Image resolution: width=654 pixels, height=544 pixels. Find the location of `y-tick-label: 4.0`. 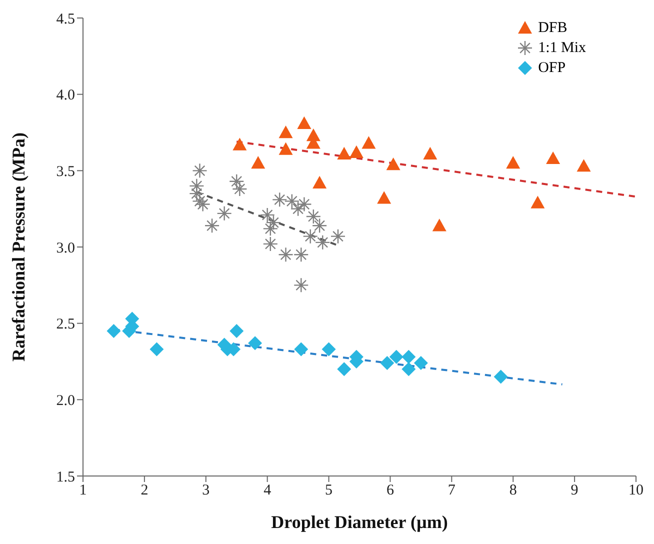

y-tick-label: 4.0 is located at coordinates (65, 96).